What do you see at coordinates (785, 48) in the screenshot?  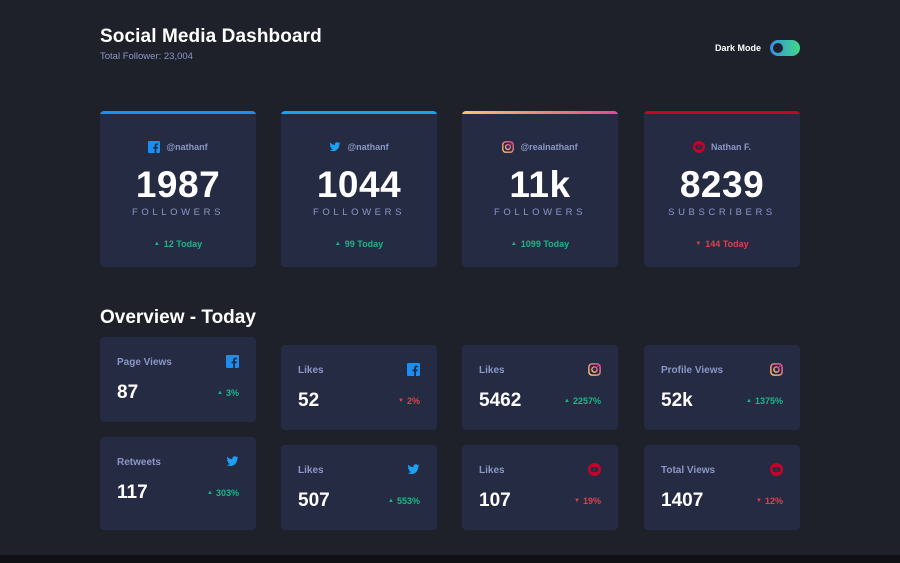 I see `dark-mode-toggle` at bounding box center [785, 48].